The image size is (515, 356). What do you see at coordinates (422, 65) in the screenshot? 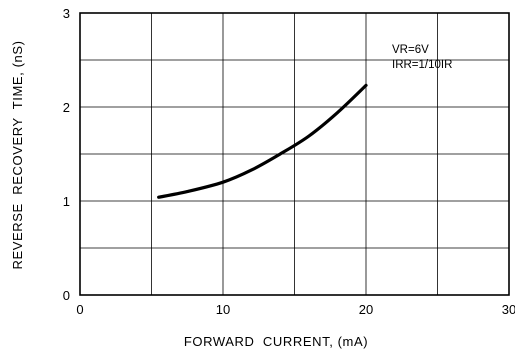
I see `annotation-irr: IRR=1/10IR` at bounding box center [422, 65].